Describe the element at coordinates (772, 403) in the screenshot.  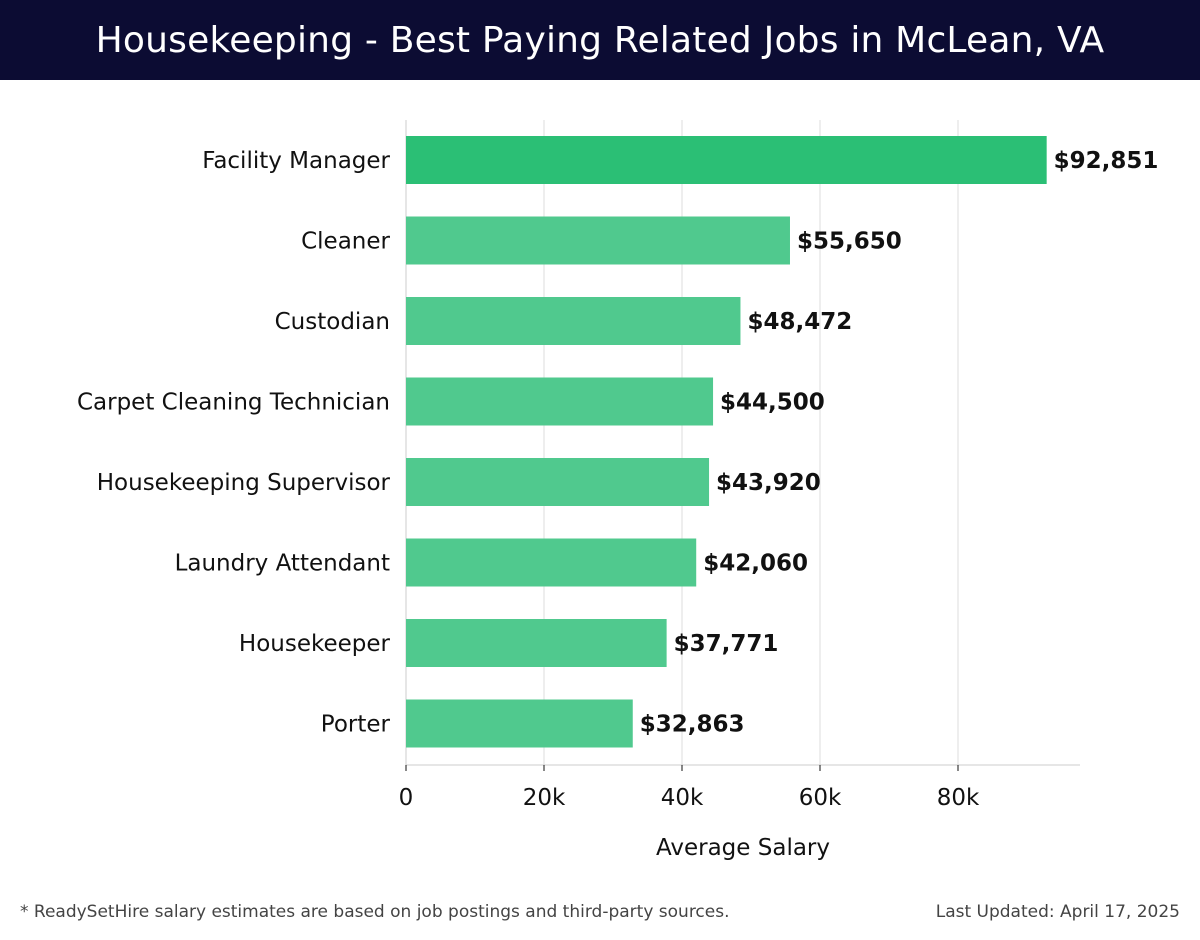
I see `value-label: $44,500` at that location.